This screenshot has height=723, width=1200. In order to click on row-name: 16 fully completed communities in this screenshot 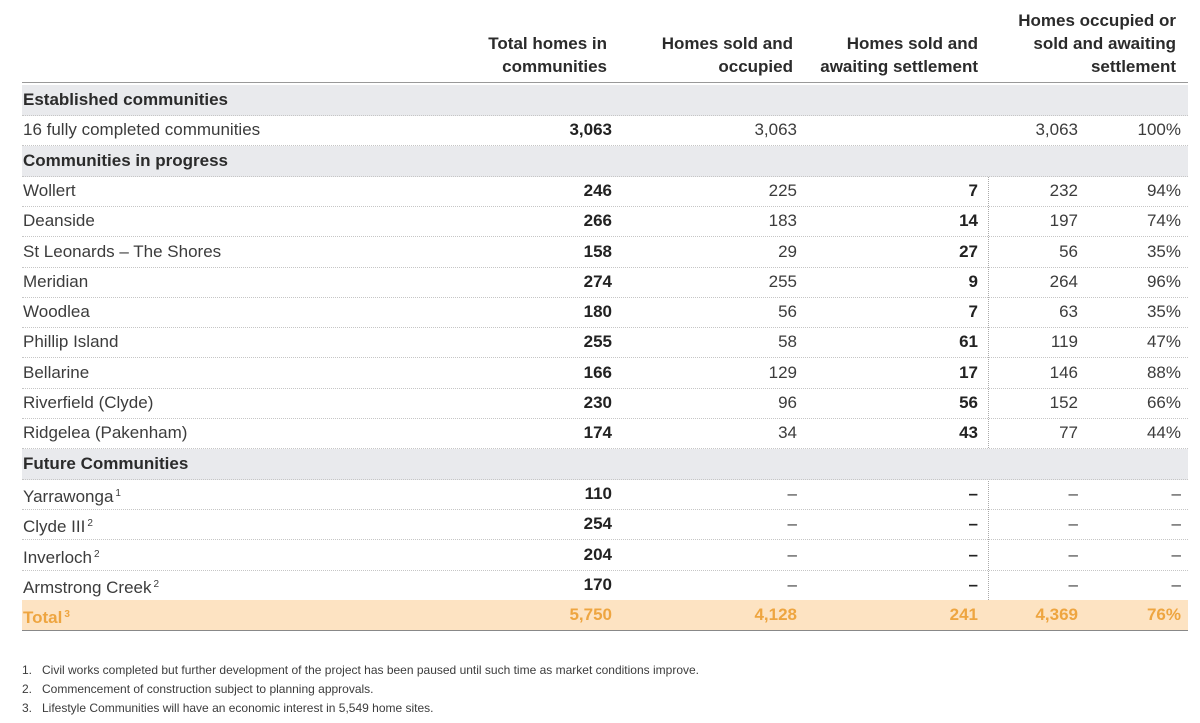, I will do `click(142, 130)`.